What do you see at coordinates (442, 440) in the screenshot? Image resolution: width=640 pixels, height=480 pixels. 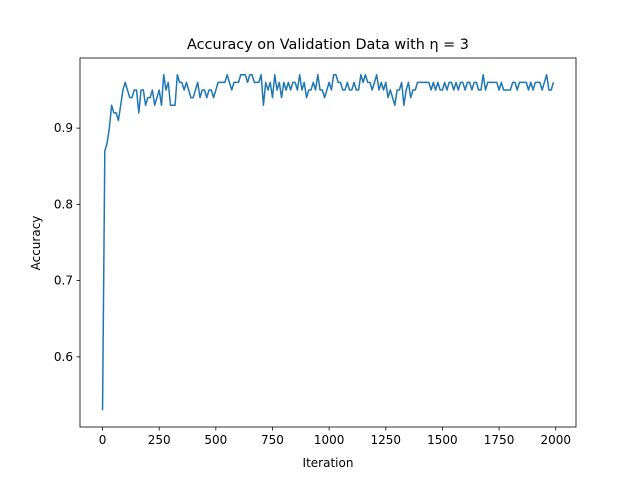 I see `x-tick-label: 1500` at bounding box center [442, 440].